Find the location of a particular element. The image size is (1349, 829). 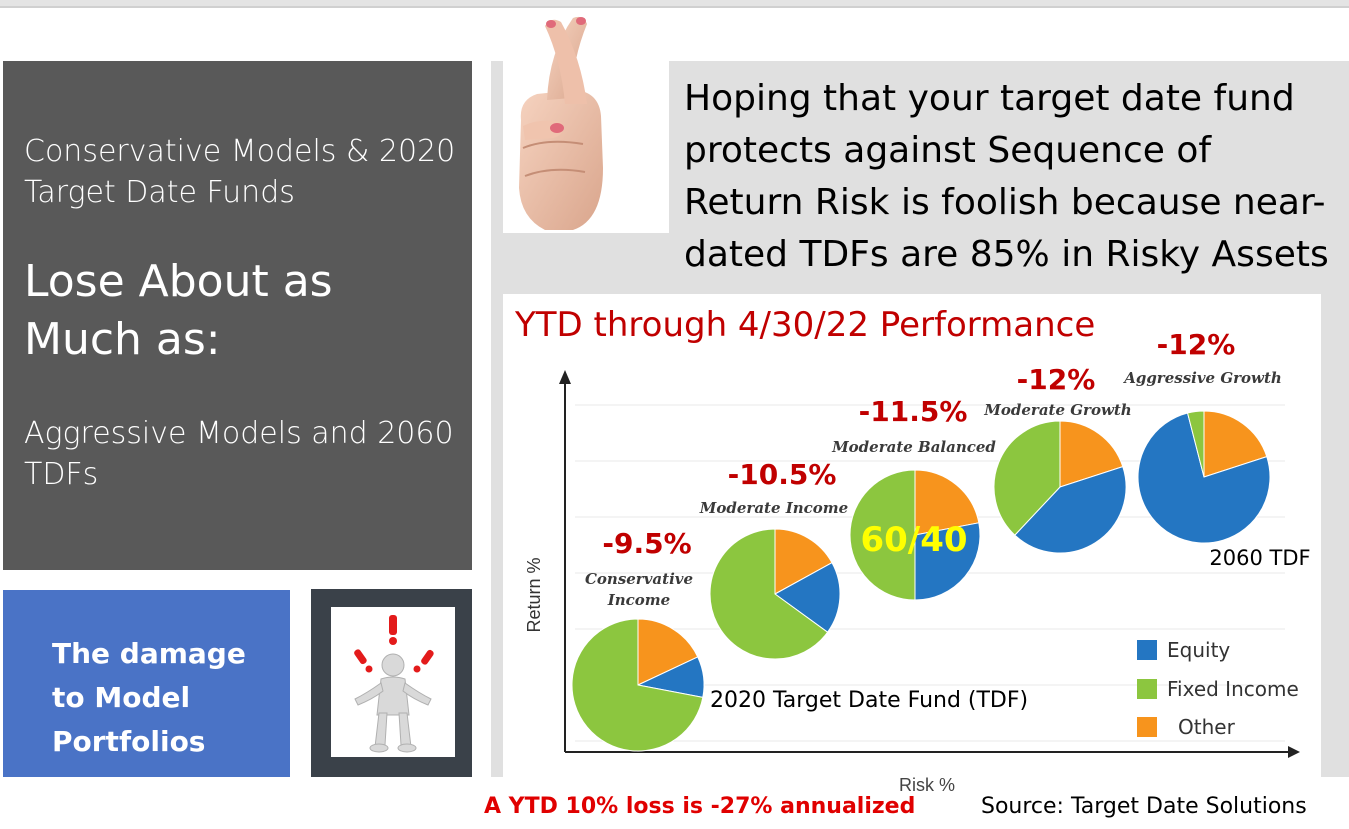

pie-name-label: Conservative is located at coordinates (639, 579).